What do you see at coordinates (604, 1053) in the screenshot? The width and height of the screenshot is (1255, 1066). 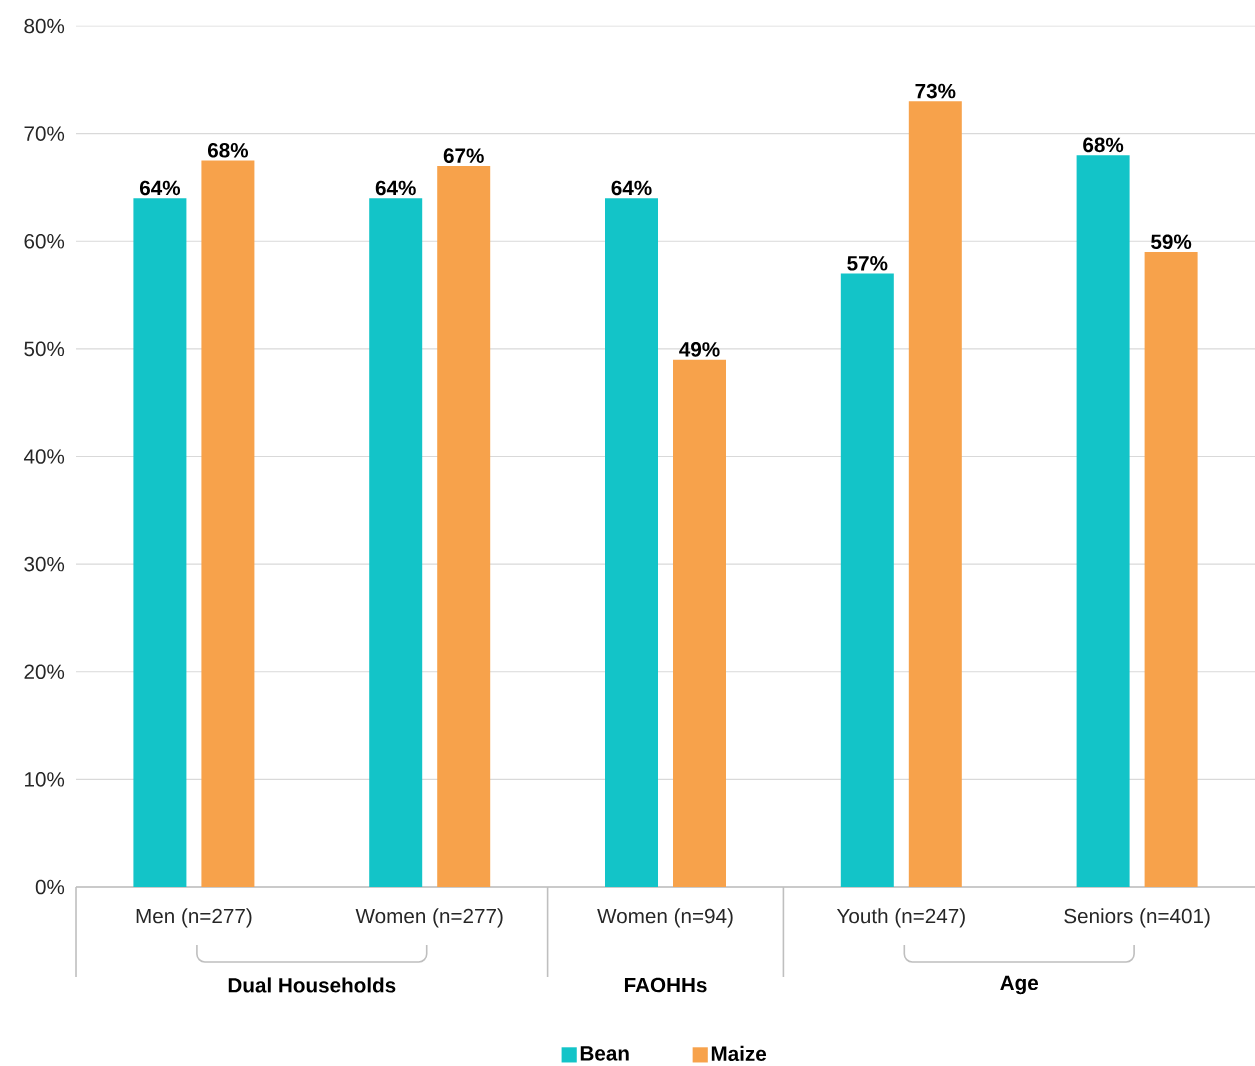 I see `legend-label: Bean` at bounding box center [604, 1053].